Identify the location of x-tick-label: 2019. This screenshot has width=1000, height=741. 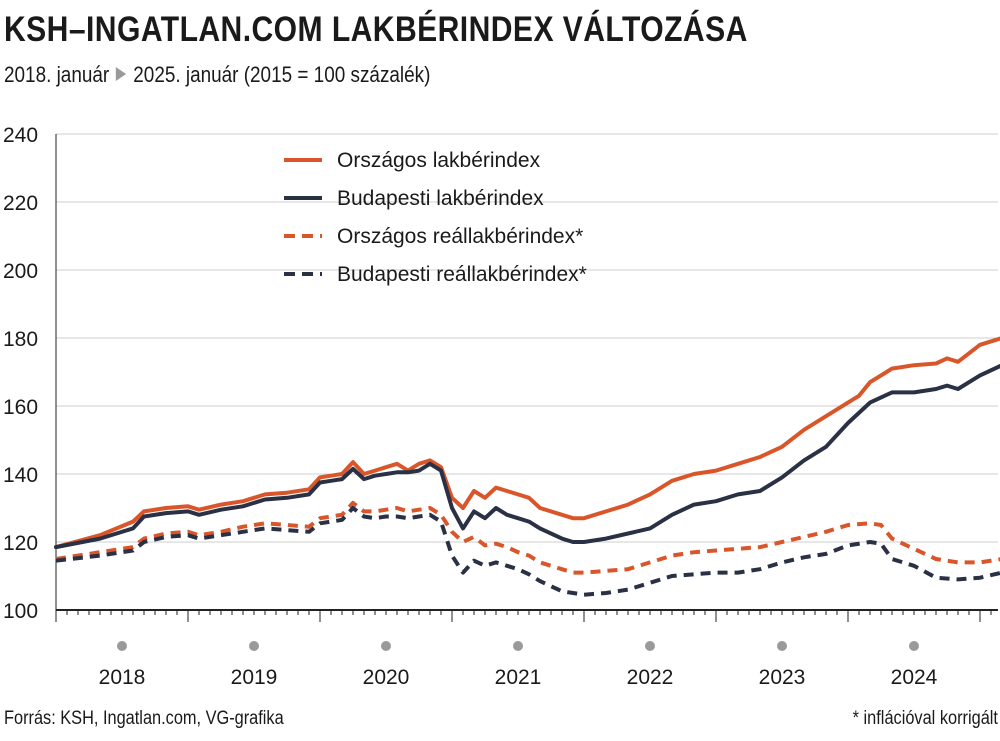
(254, 677).